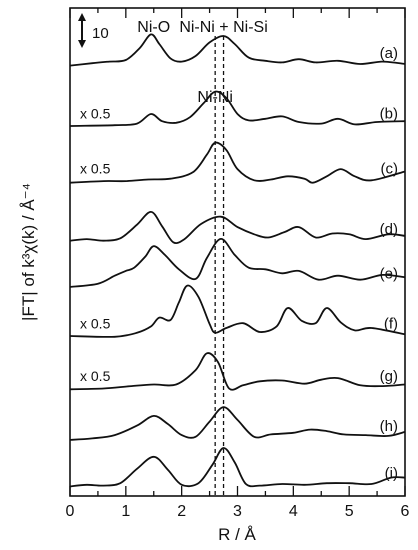  What do you see at coordinates (82, 17) in the screenshot?
I see `scale-bar-arrow-up` at bounding box center [82, 17].